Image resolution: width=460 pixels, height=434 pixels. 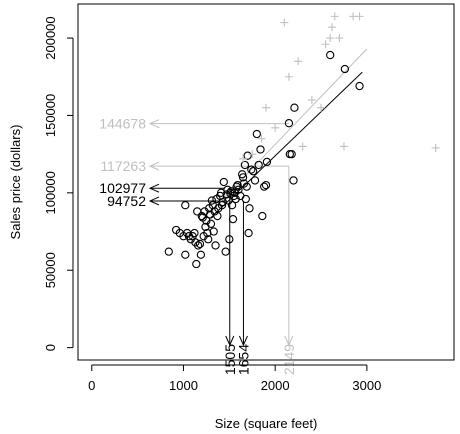 I want to click on fit-line, so click(x=289, y=130).